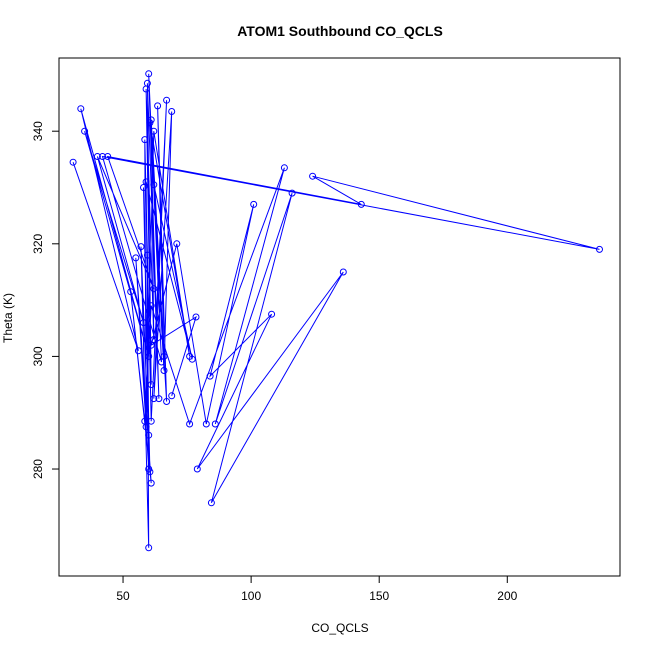 This screenshot has height=650, width=650. What do you see at coordinates (340, 31) in the screenshot?
I see `chart-title: ATOM1 Southbound CO_QCLS` at bounding box center [340, 31].